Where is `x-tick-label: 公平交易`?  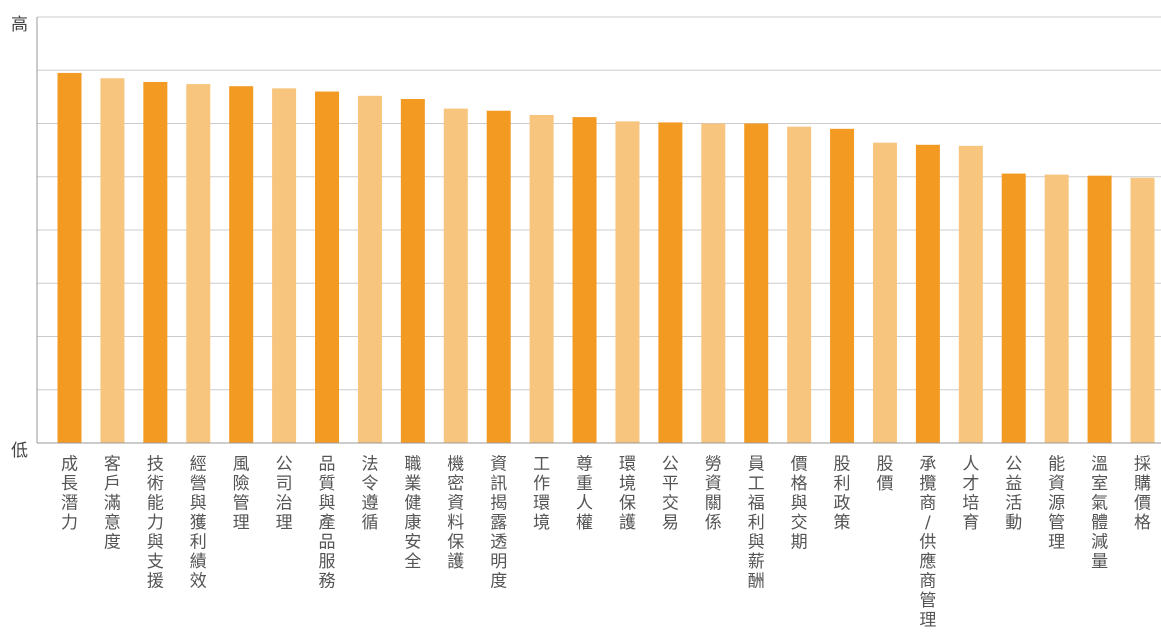 x-tick-label: 公平交易 is located at coordinates (670, 494).